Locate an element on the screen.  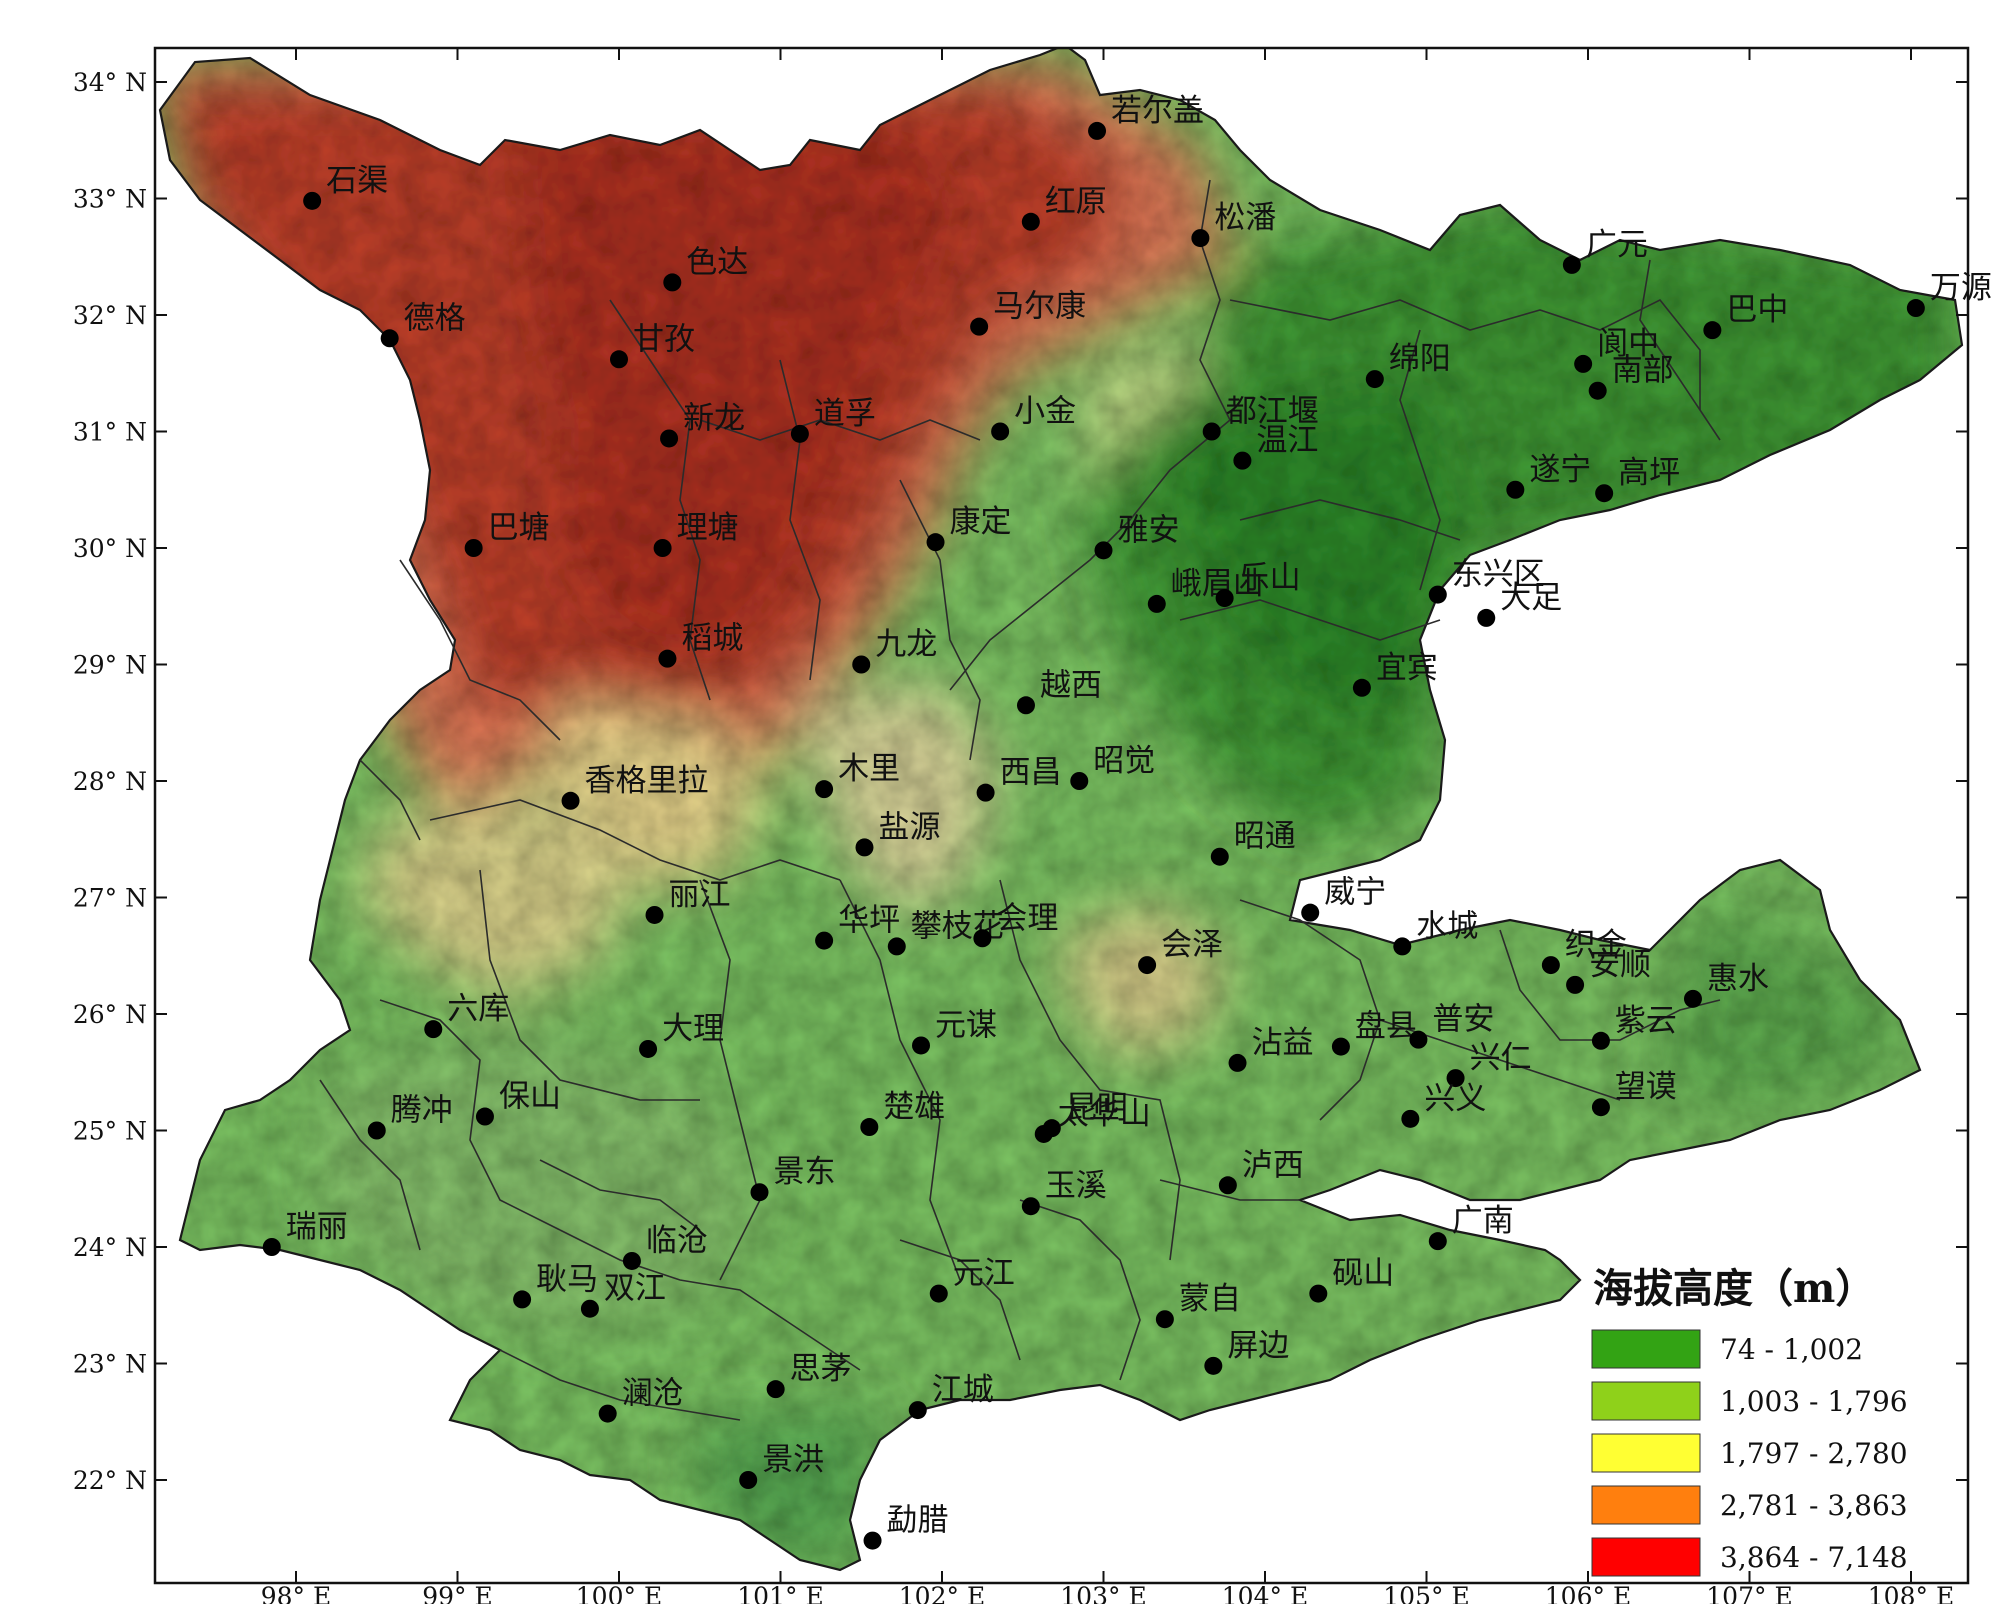
station-40: 威宁 is located at coordinates (1343, 898).